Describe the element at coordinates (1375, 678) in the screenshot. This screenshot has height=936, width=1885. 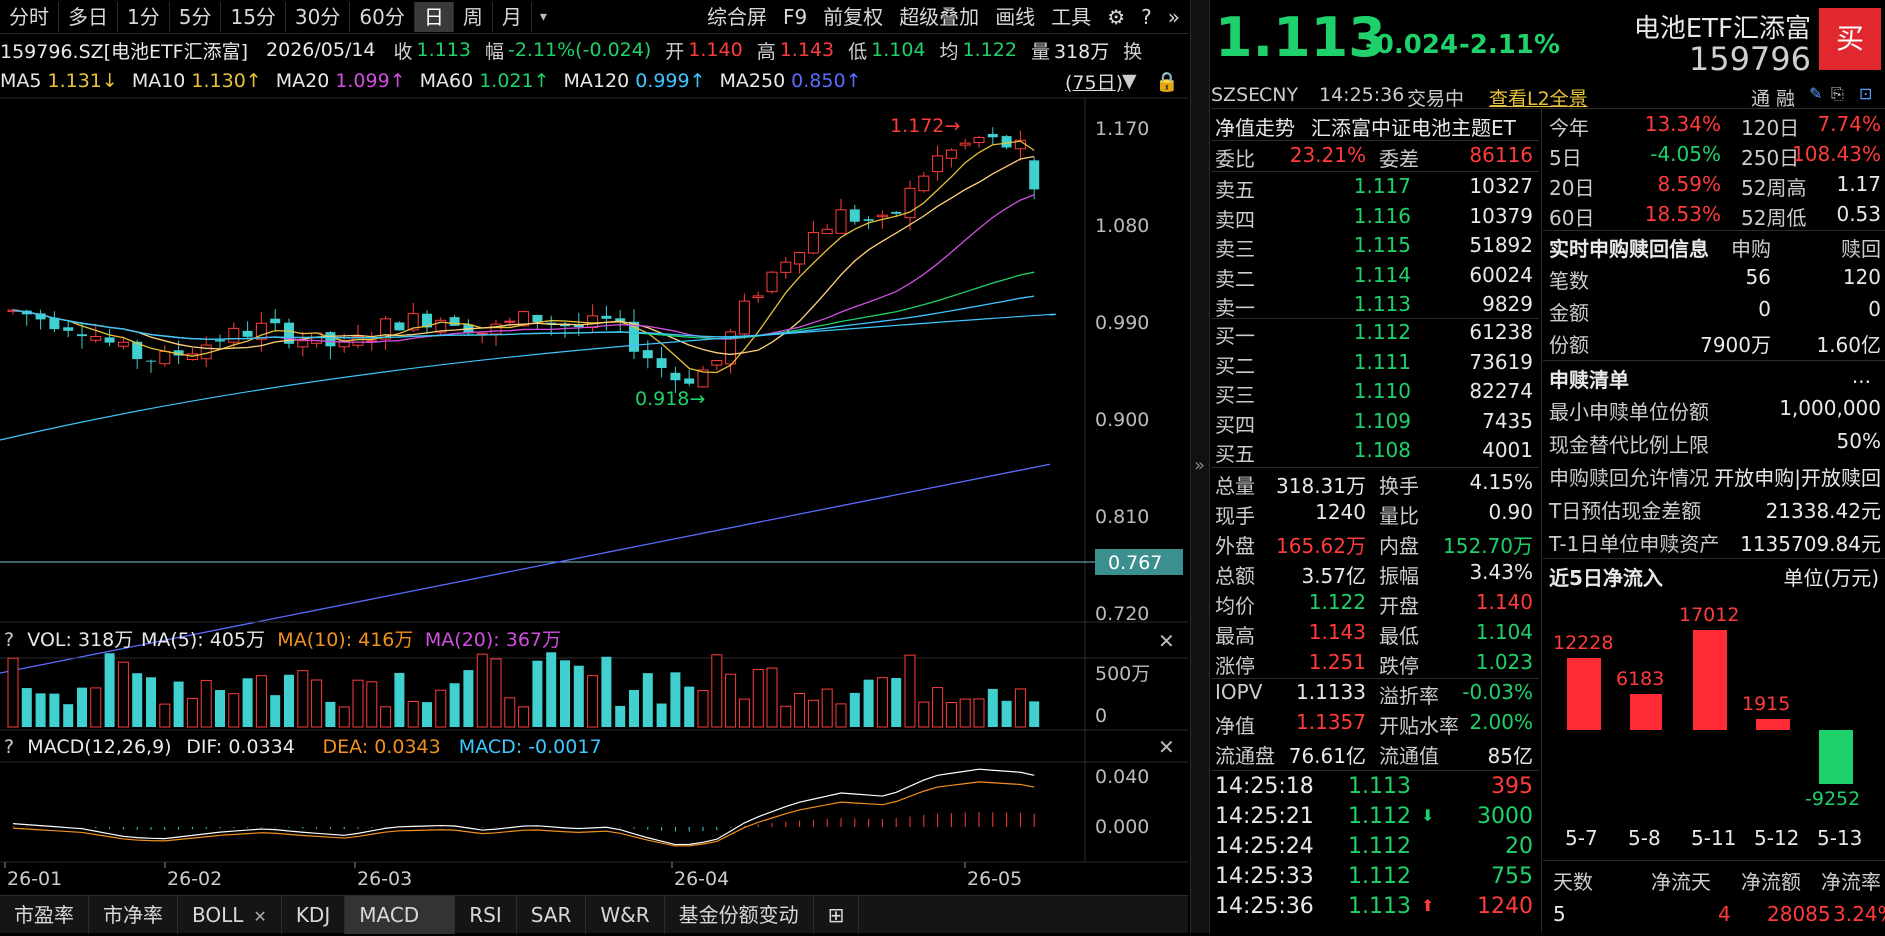
I see `stats-divider` at that location.